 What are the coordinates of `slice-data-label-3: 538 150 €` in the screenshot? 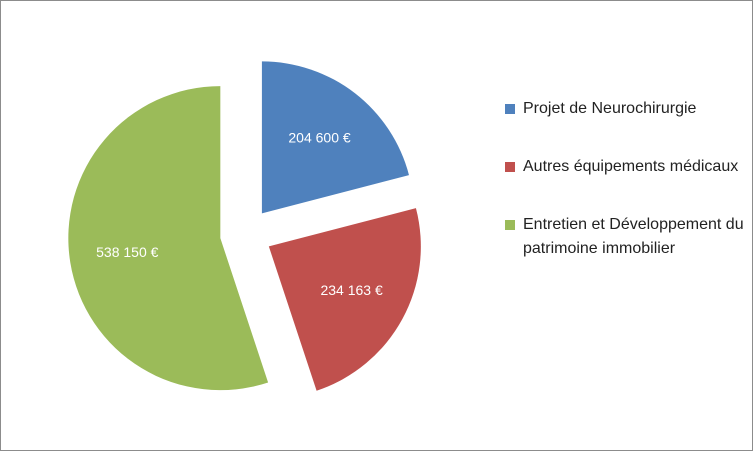 It's located at (127, 252).